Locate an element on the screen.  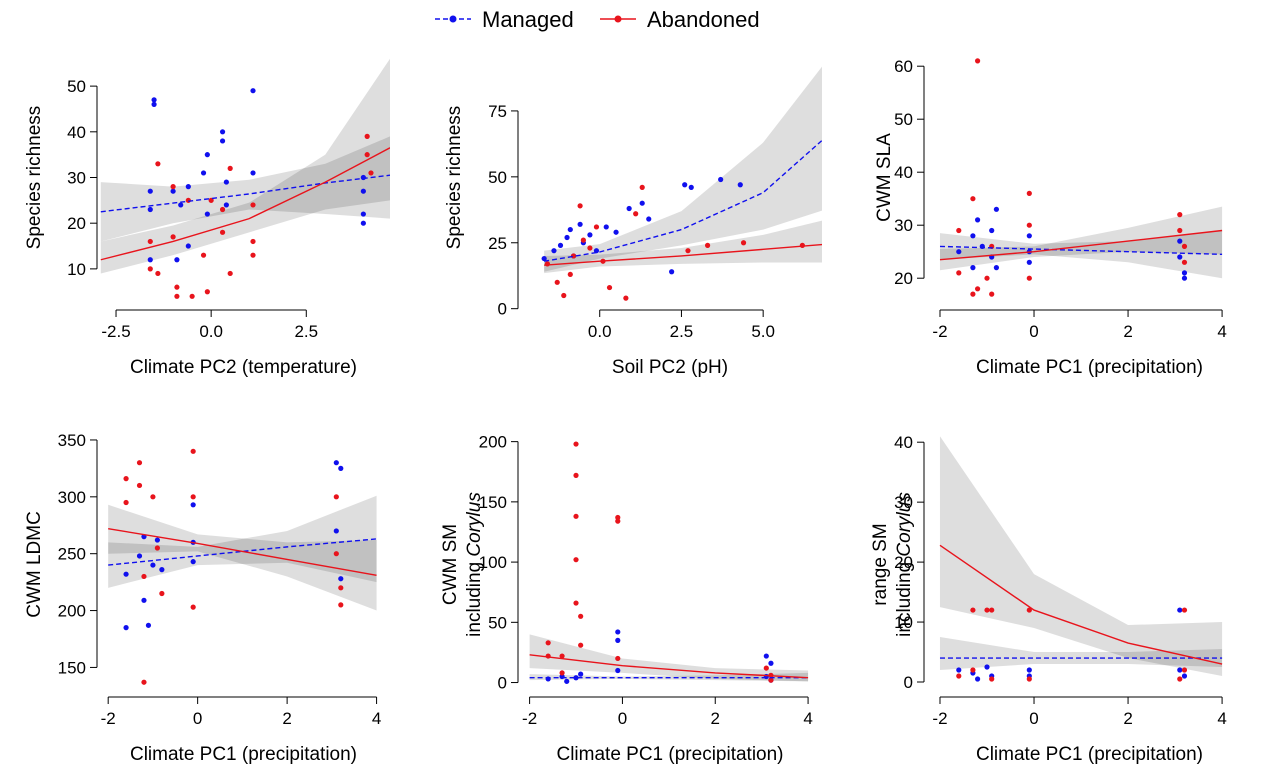
y-tick-label: 20 is located at coordinates (76, 223).